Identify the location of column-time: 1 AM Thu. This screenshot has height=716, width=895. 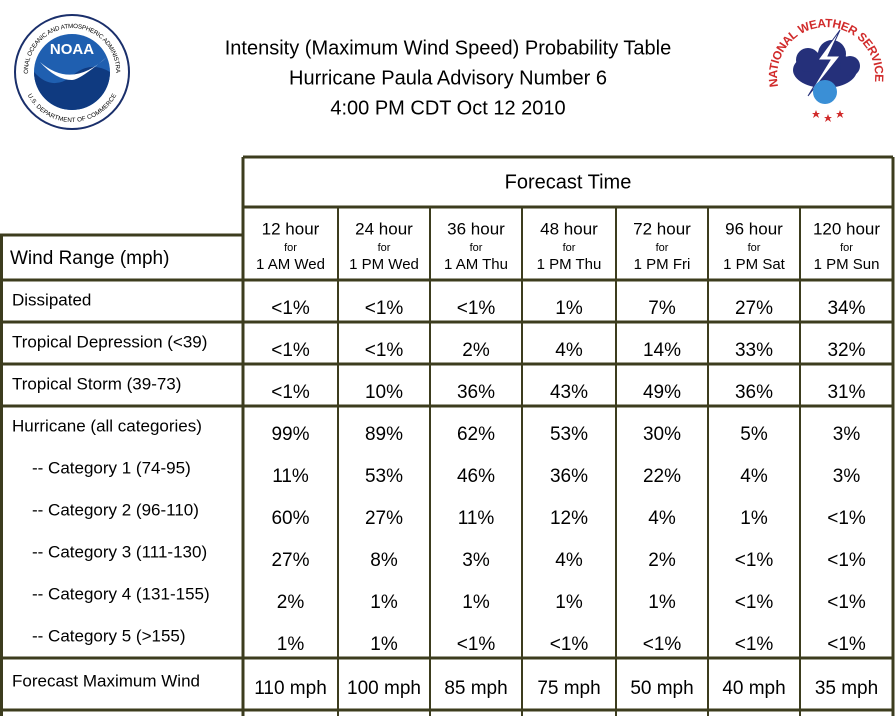
(476, 264).